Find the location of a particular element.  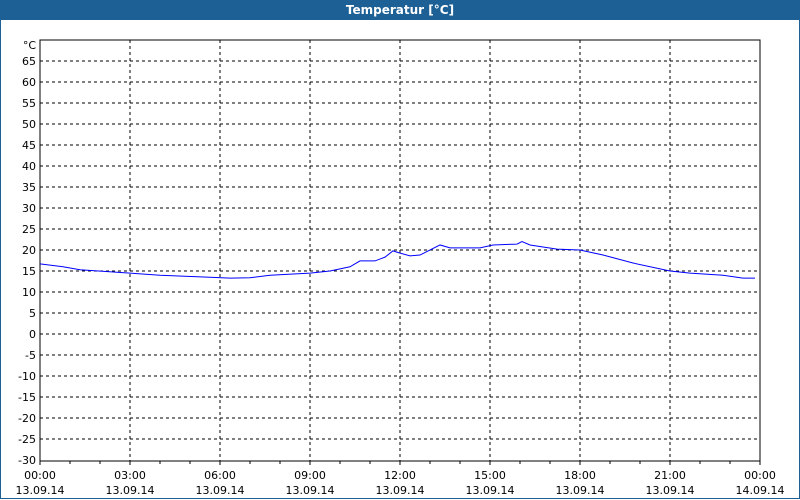

chart-title: Temperatur [°C] is located at coordinates (400, 10).